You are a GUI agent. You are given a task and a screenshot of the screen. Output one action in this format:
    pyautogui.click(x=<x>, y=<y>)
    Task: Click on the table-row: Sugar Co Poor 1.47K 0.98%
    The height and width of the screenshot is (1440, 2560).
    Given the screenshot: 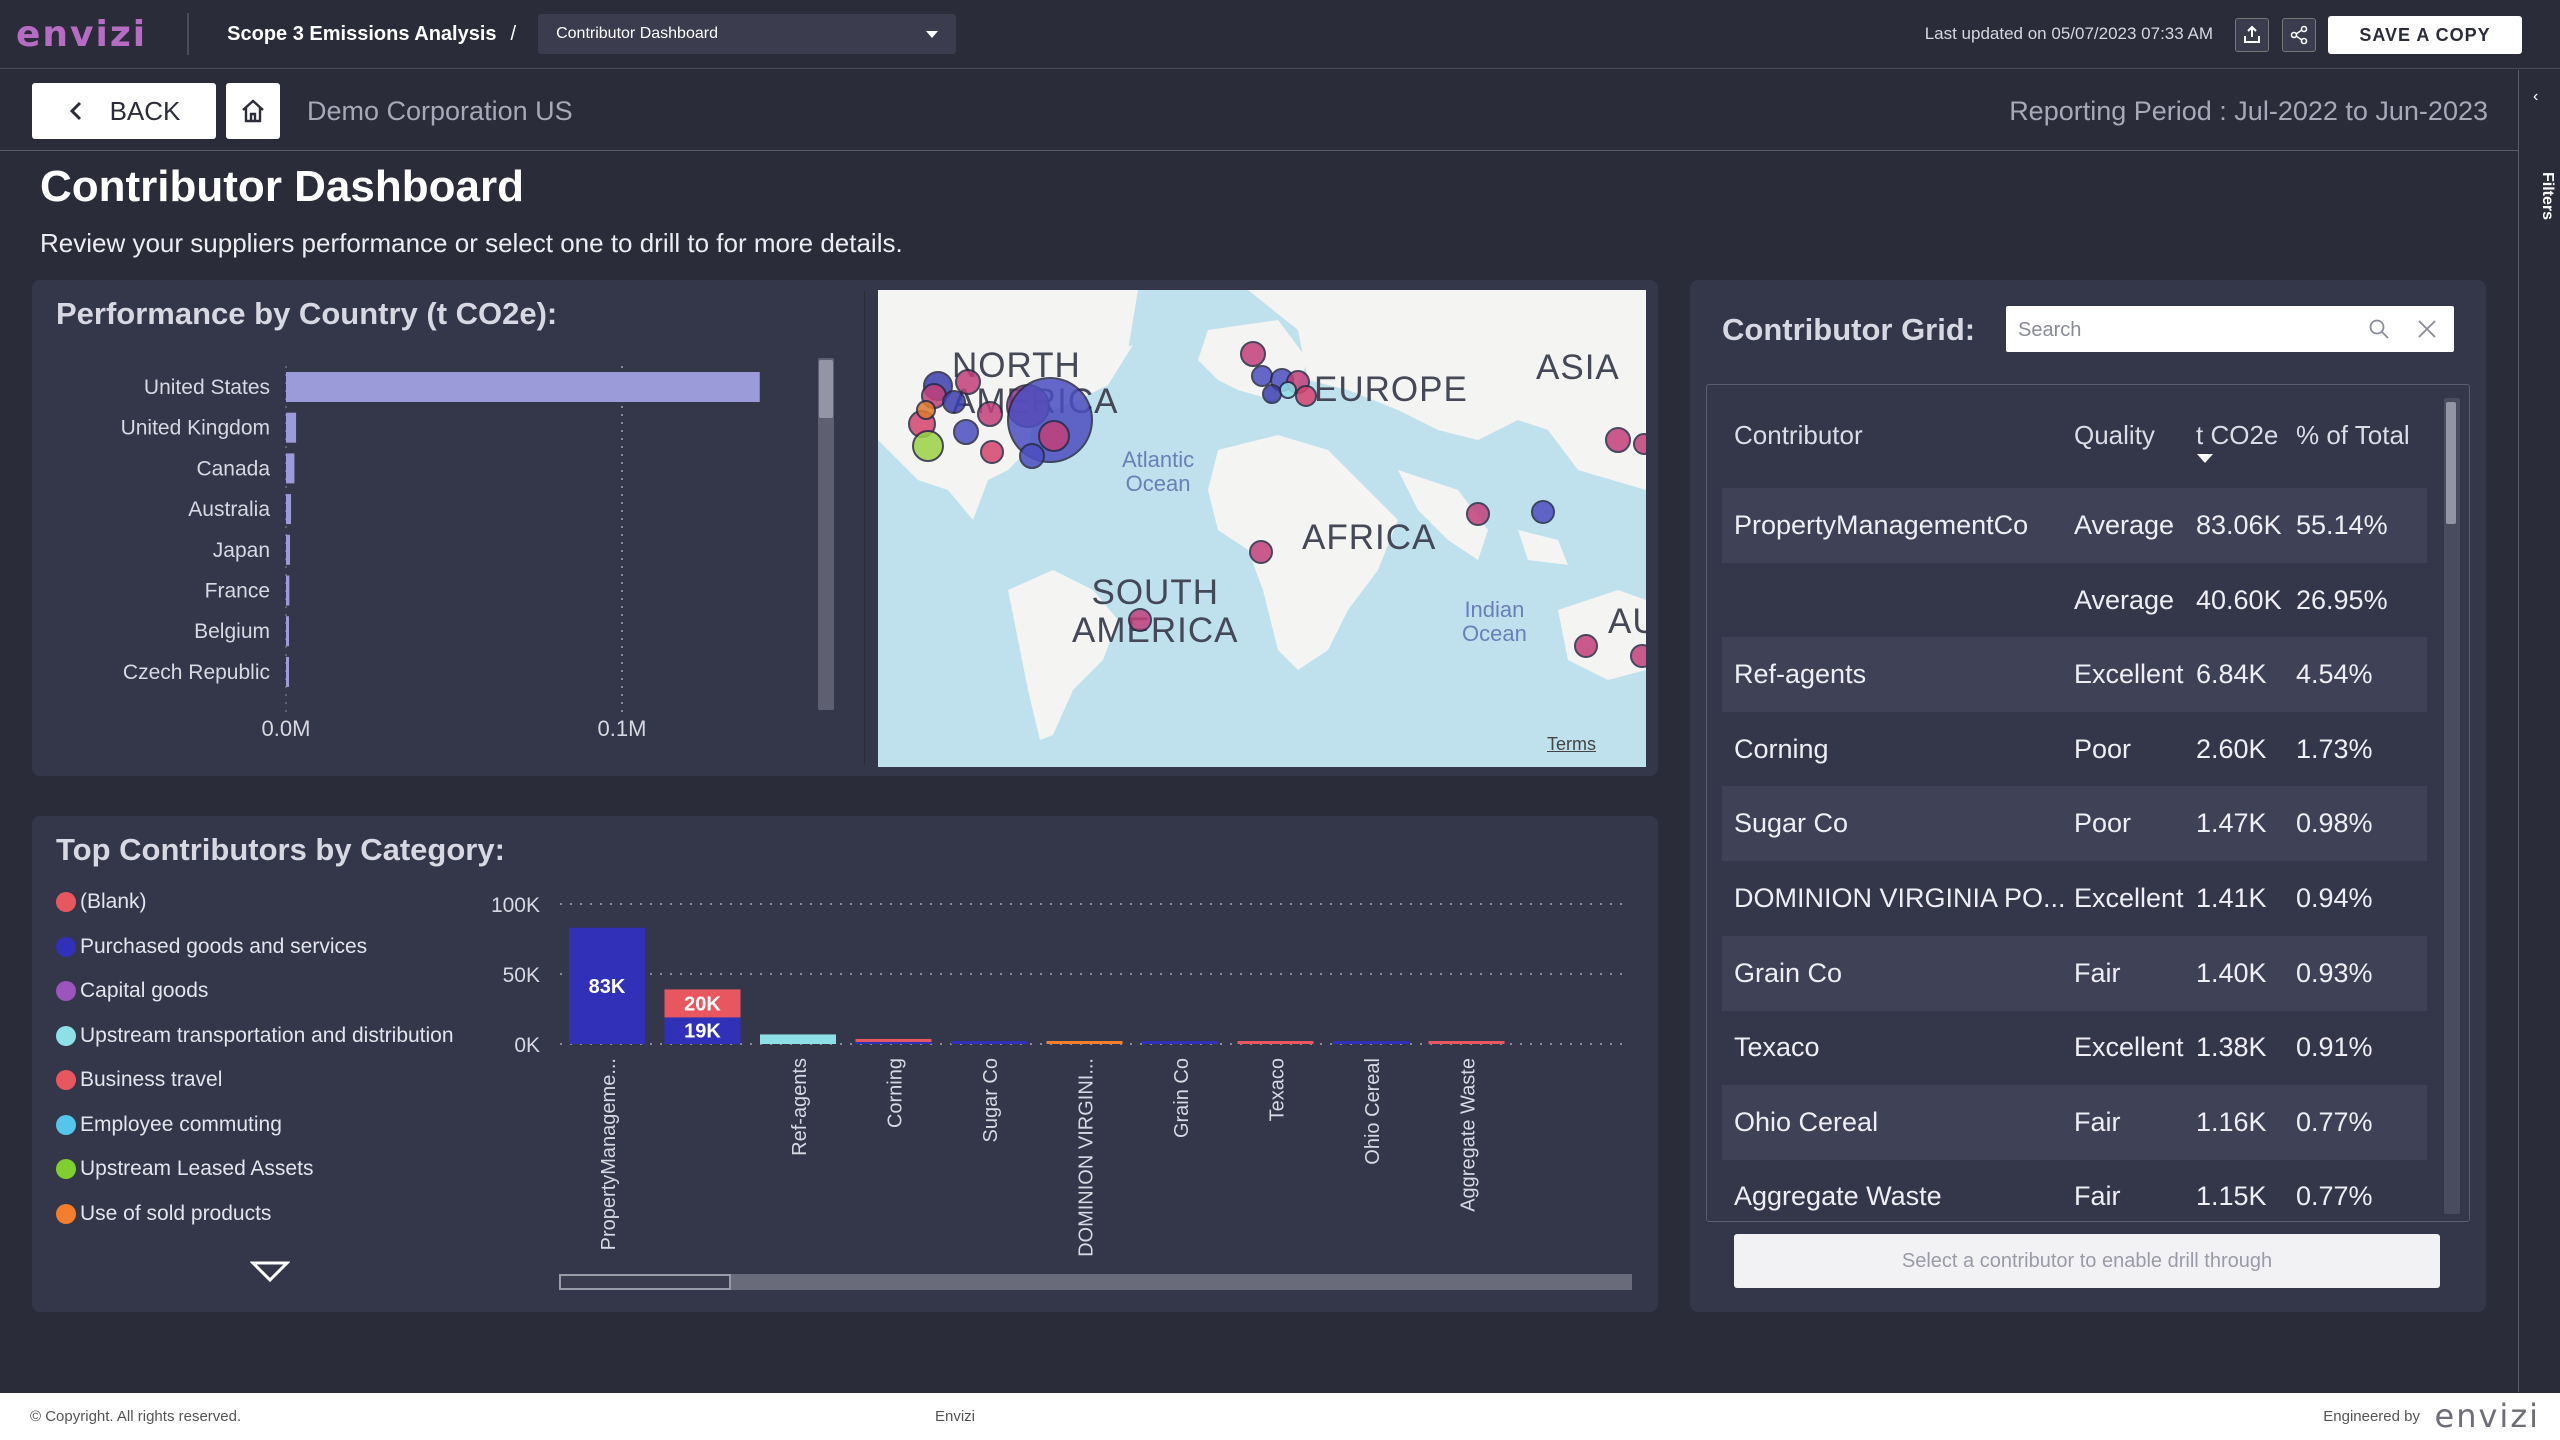 What is the action you would take?
    pyautogui.click(x=2074, y=824)
    